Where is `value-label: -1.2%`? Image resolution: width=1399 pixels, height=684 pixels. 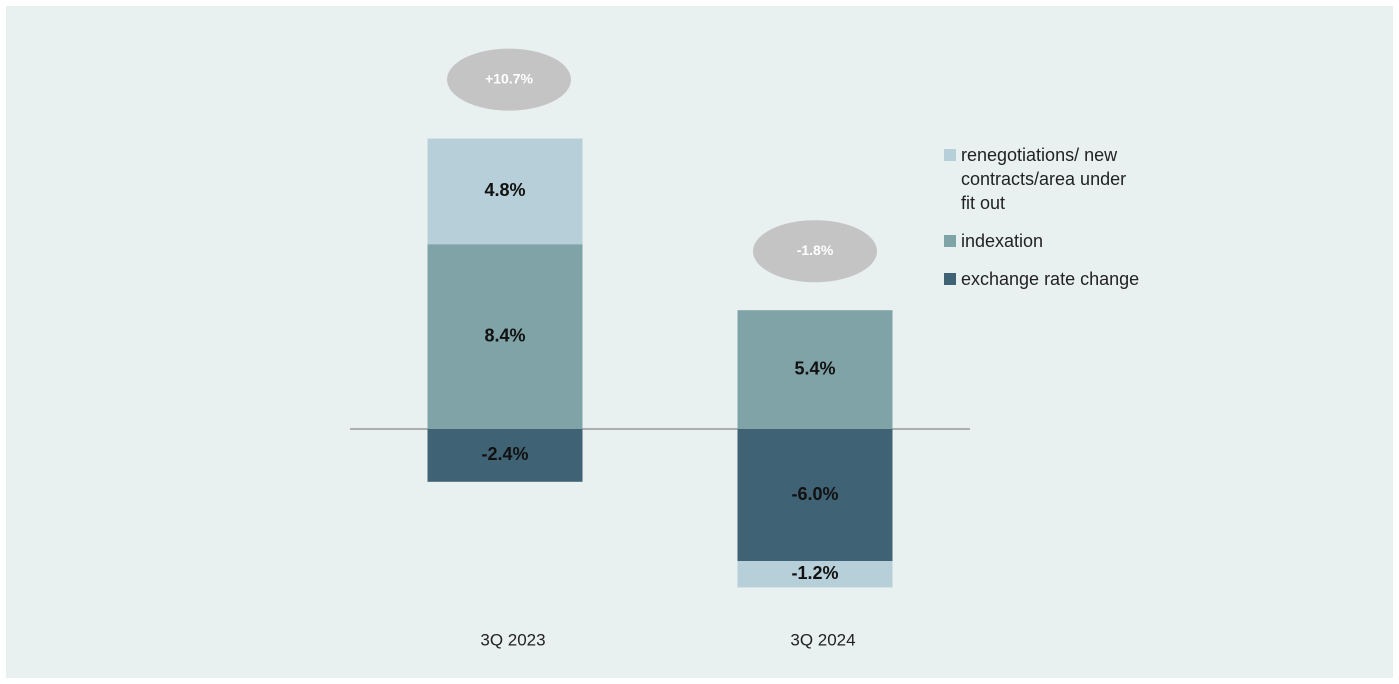 value-label: -1.2% is located at coordinates (814, 573).